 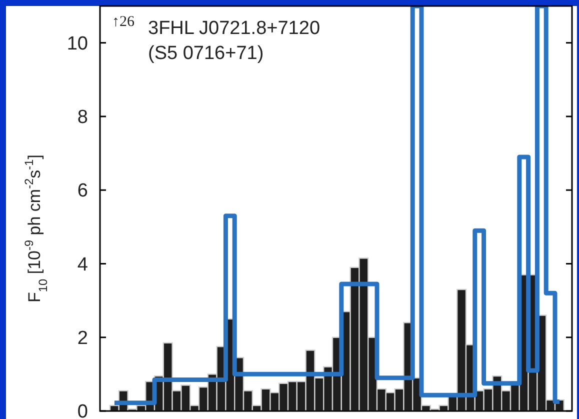 What do you see at coordinates (82, 339) in the screenshot?
I see `y-tick-label: 2` at bounding box center [82, 339].